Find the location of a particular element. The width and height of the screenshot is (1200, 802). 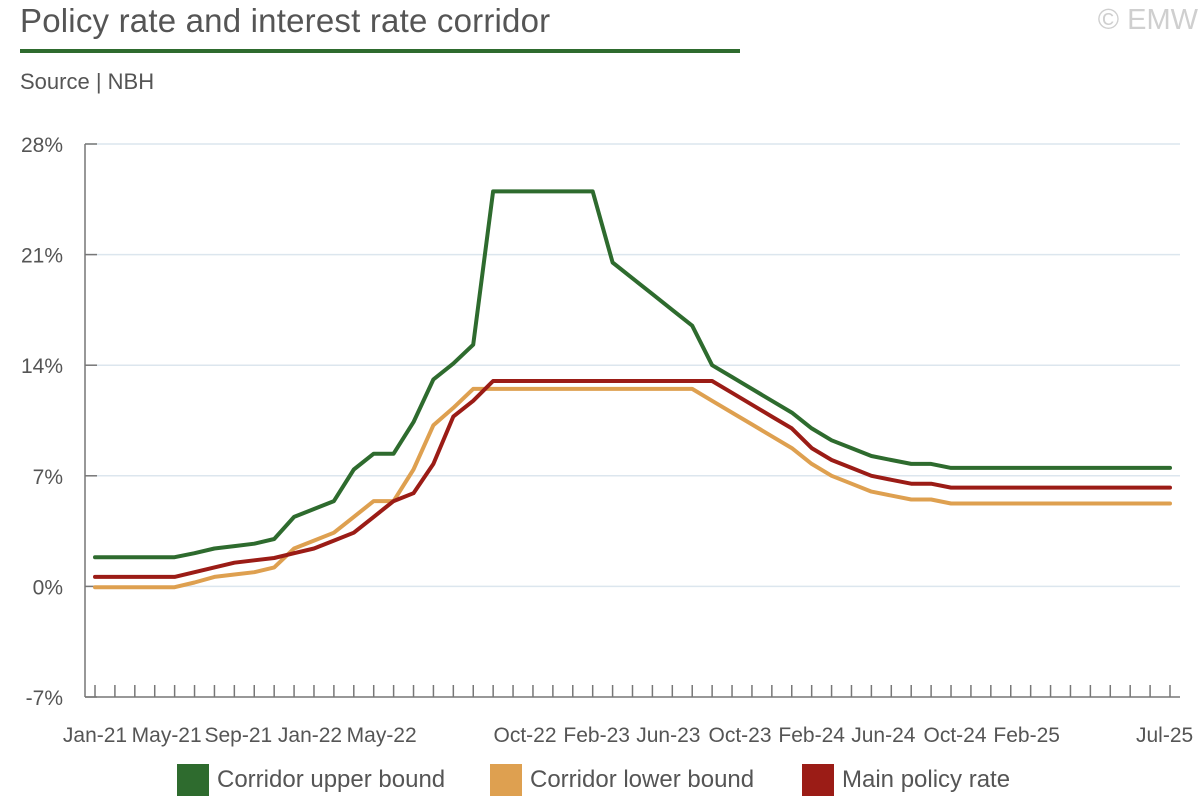

chart-source: Source | NBH is located at coordinates (87, 81).